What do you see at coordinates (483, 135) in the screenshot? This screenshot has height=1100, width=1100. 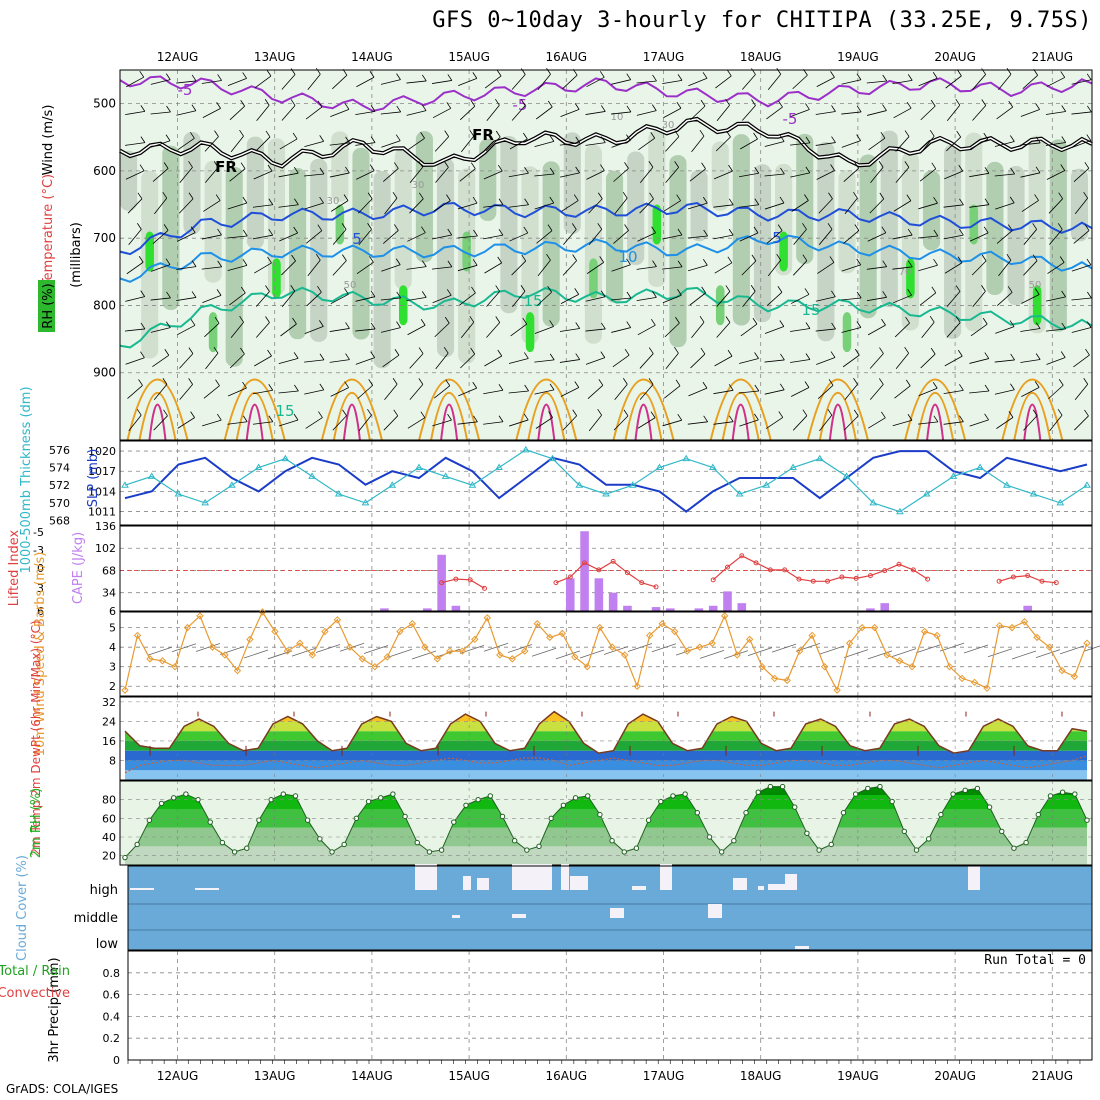 I see `contour-label: FR` at bounding box center [483, 135].